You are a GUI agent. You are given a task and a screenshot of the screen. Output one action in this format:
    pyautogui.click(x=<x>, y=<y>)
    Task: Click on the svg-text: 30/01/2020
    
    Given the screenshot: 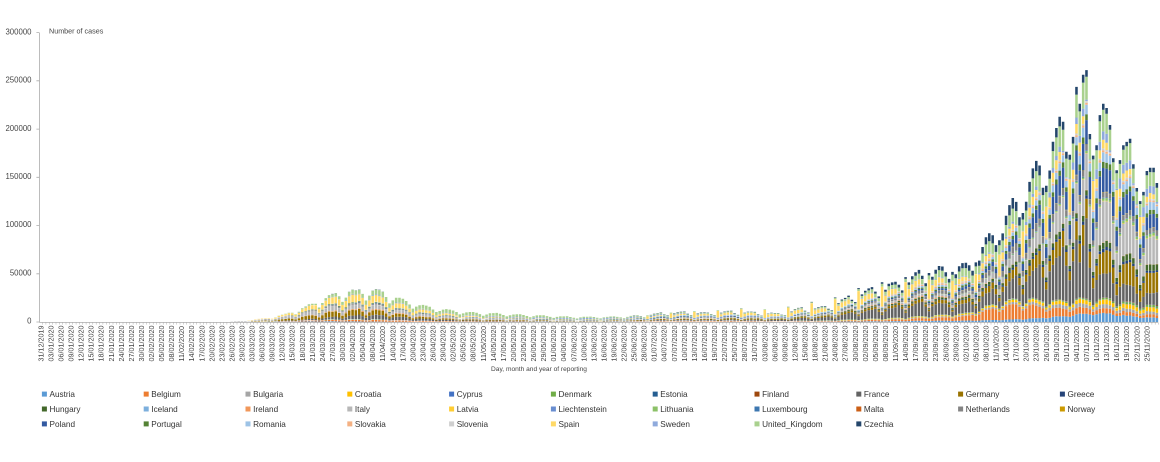 What is the action you would take?
    pyautogui.click(x=141, y=344)
    